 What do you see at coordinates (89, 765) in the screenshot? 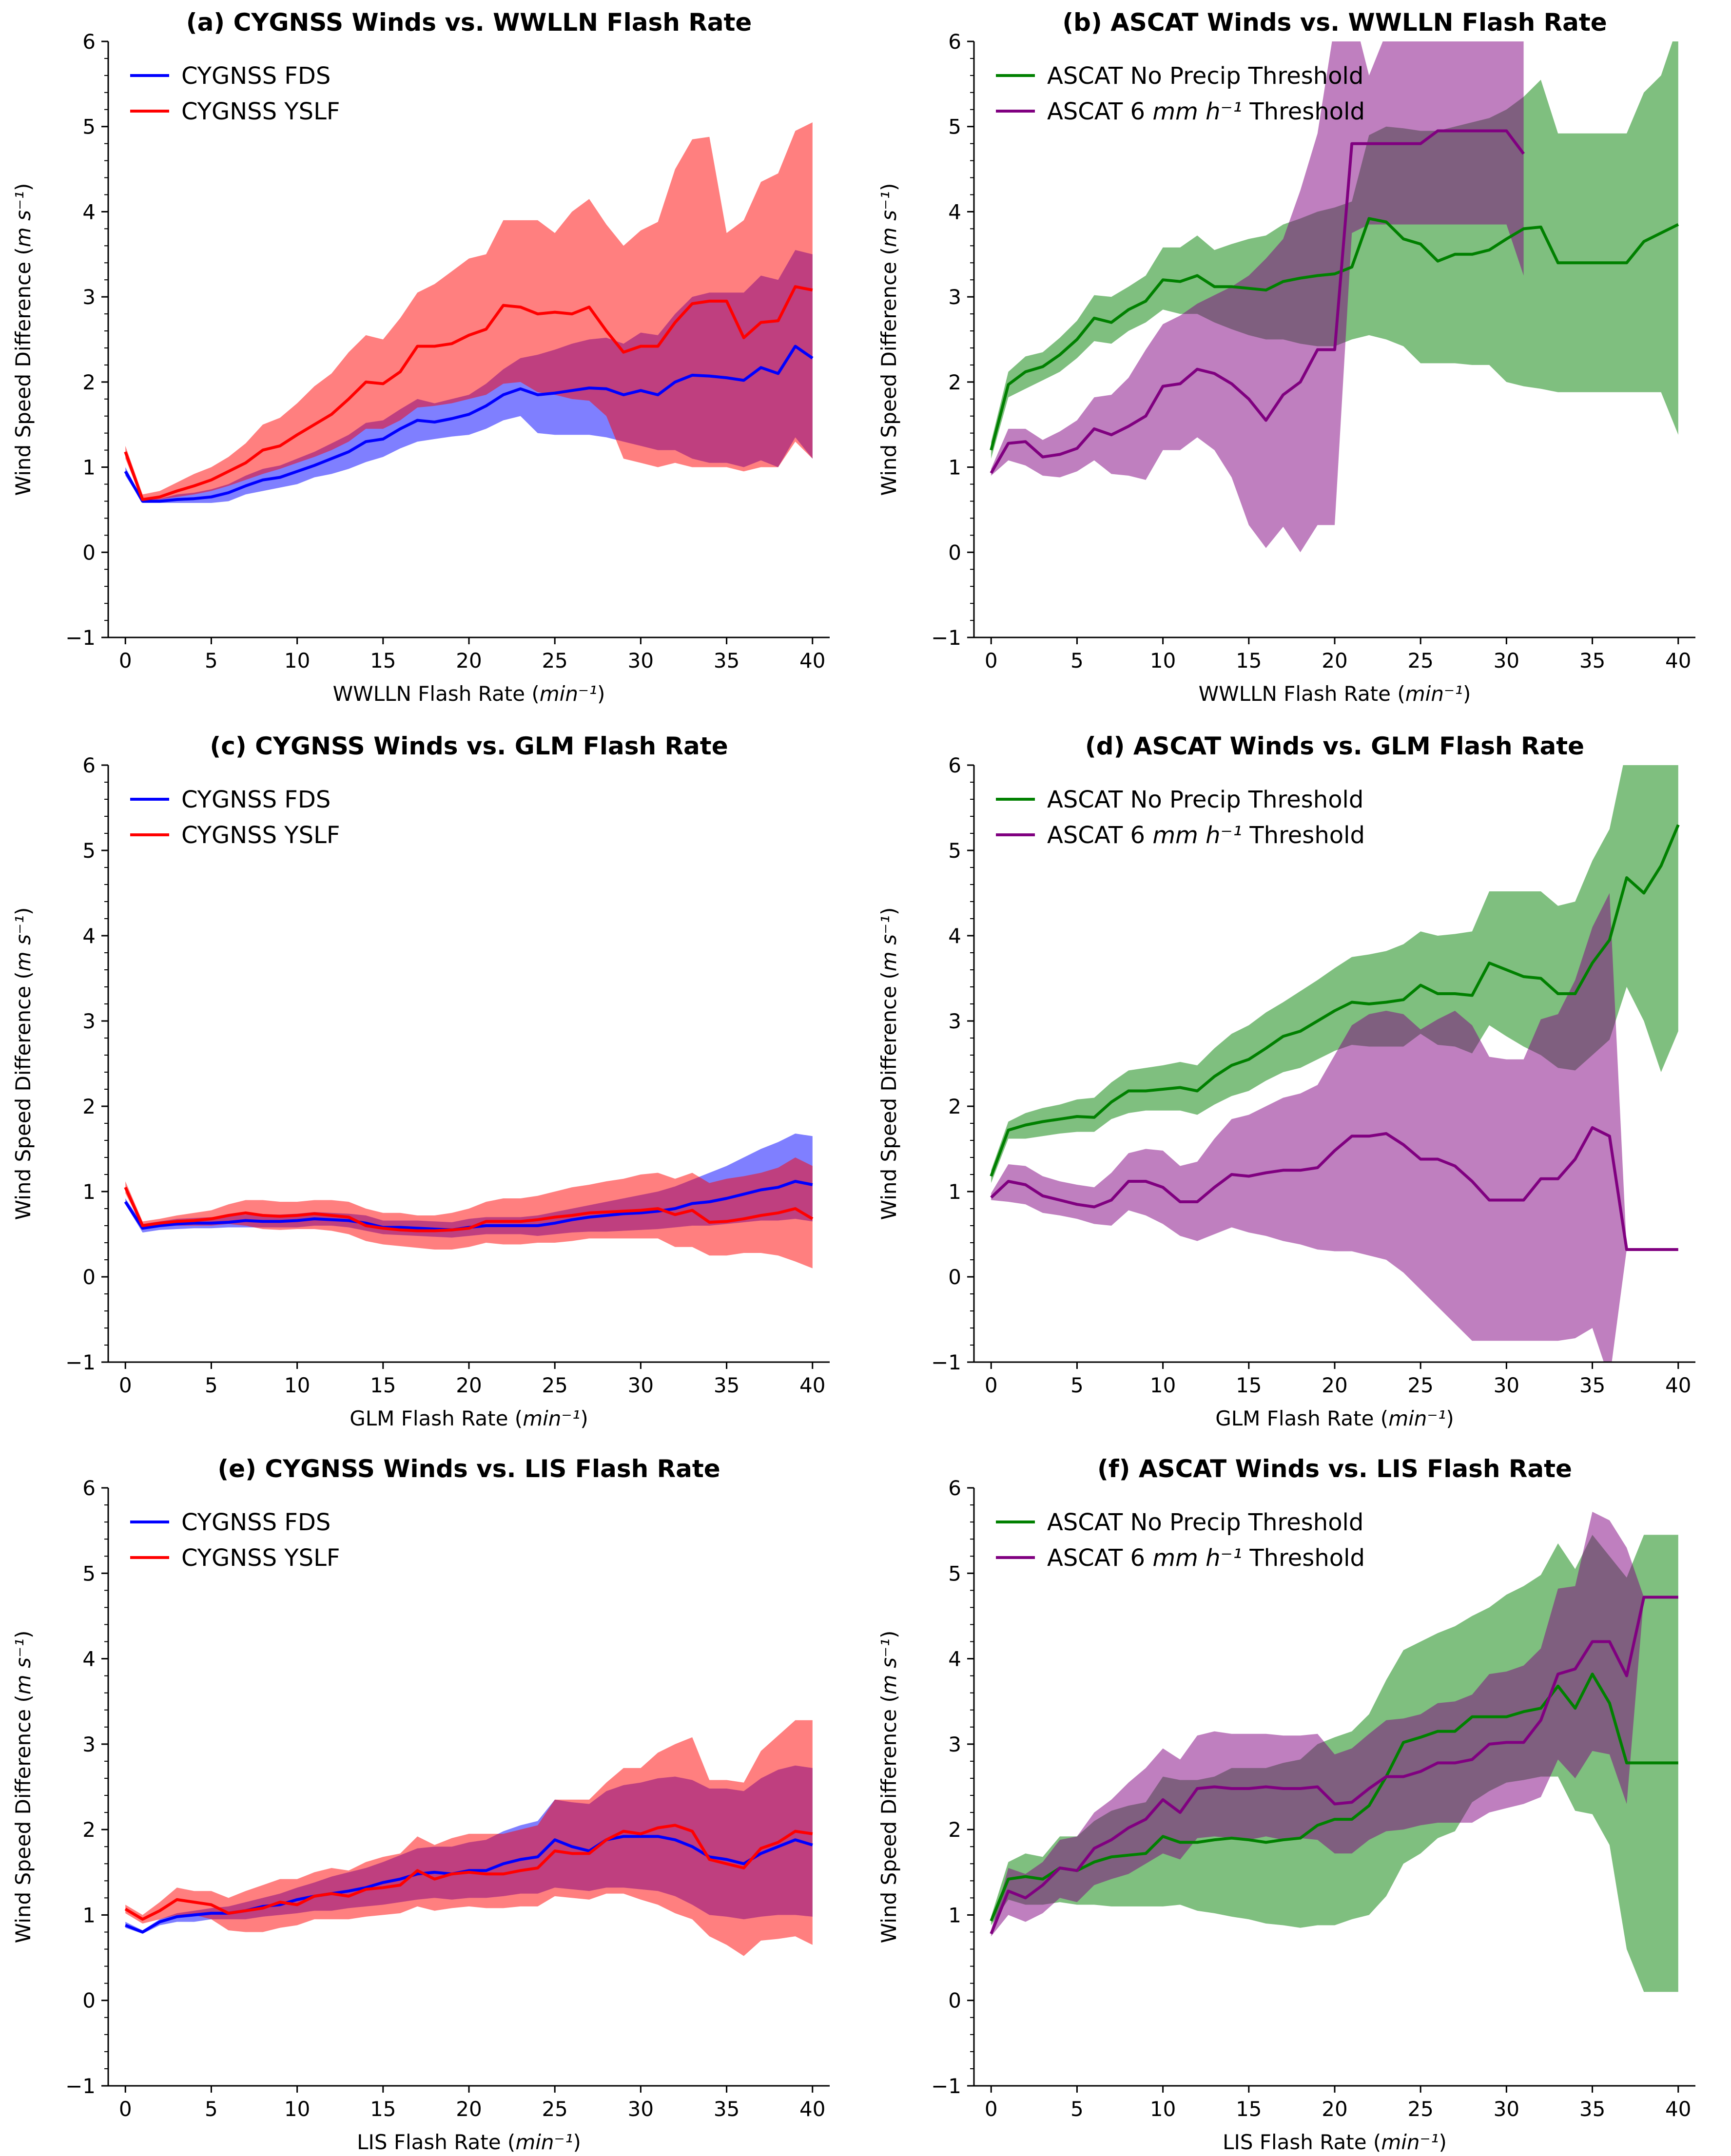
I see `panel-c-y-tick-label: 6` at bounding box center [89, 765].